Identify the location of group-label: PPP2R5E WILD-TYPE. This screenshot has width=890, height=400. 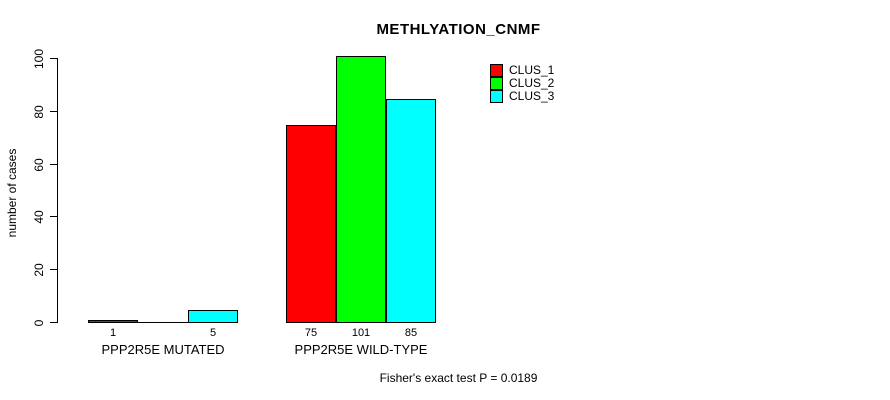
(361, 349).